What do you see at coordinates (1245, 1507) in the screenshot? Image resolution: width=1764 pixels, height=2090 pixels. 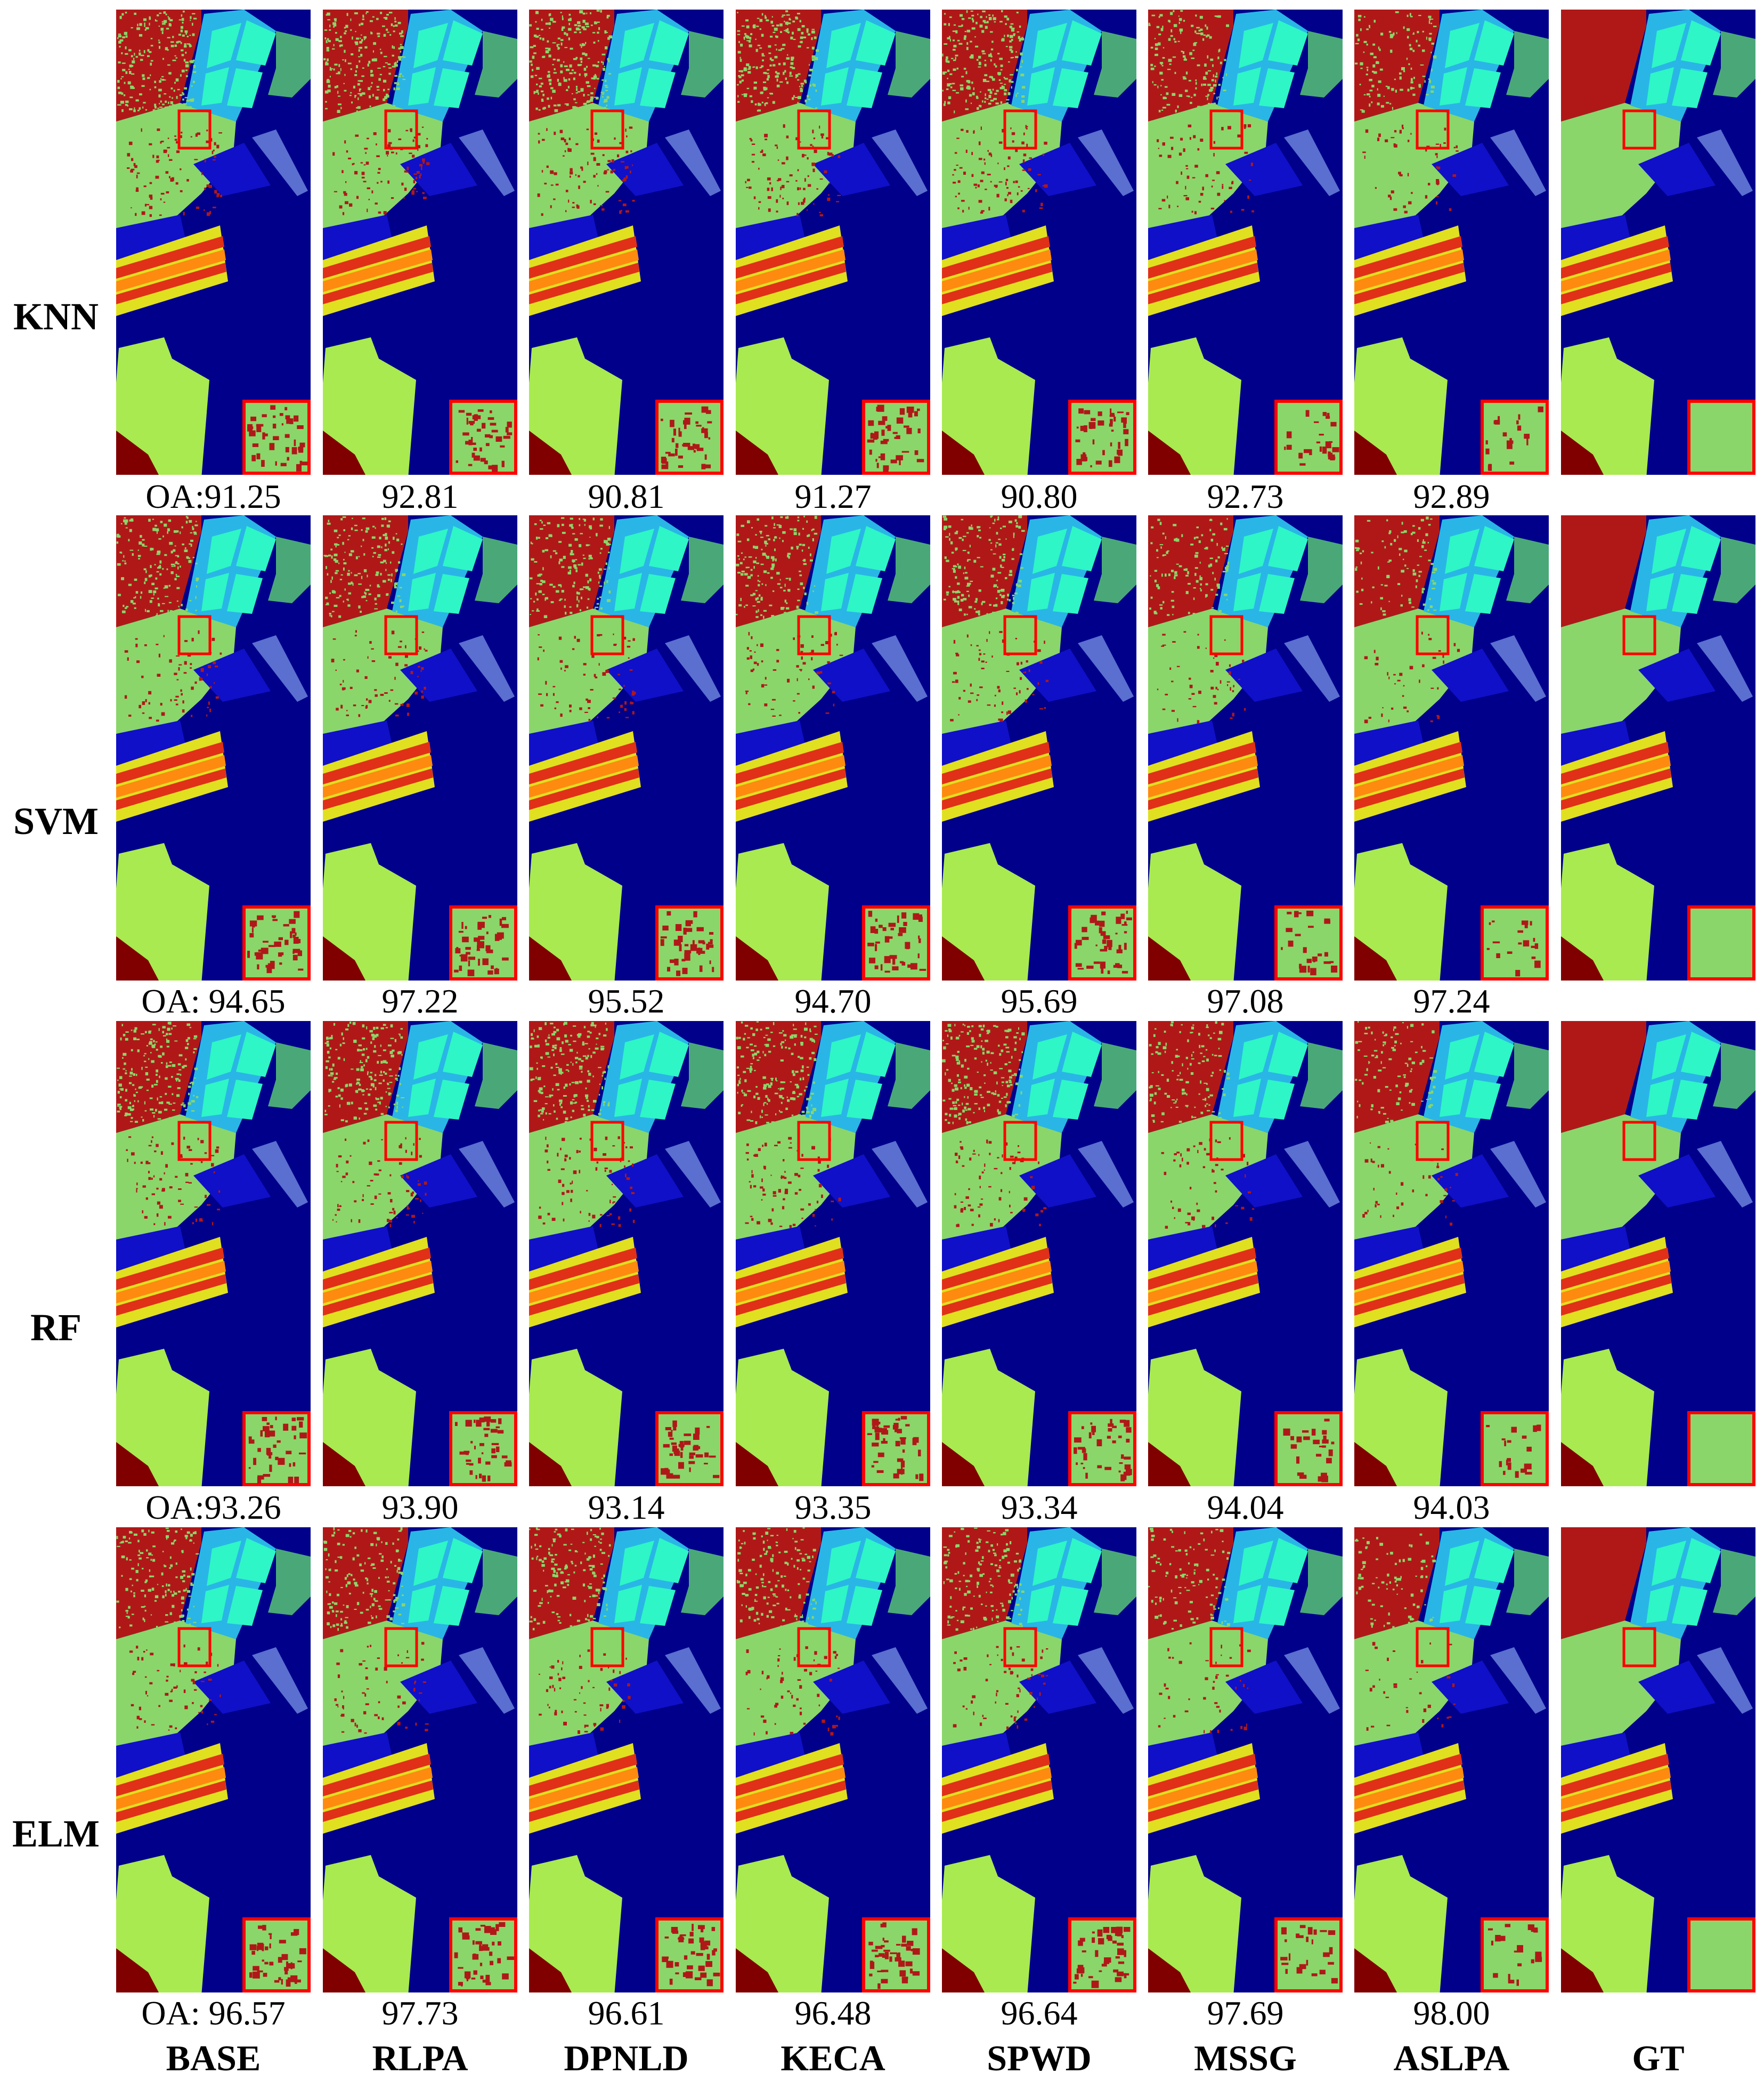 I see `oa-value: 94.04` at bounding box center [1245, 1507].